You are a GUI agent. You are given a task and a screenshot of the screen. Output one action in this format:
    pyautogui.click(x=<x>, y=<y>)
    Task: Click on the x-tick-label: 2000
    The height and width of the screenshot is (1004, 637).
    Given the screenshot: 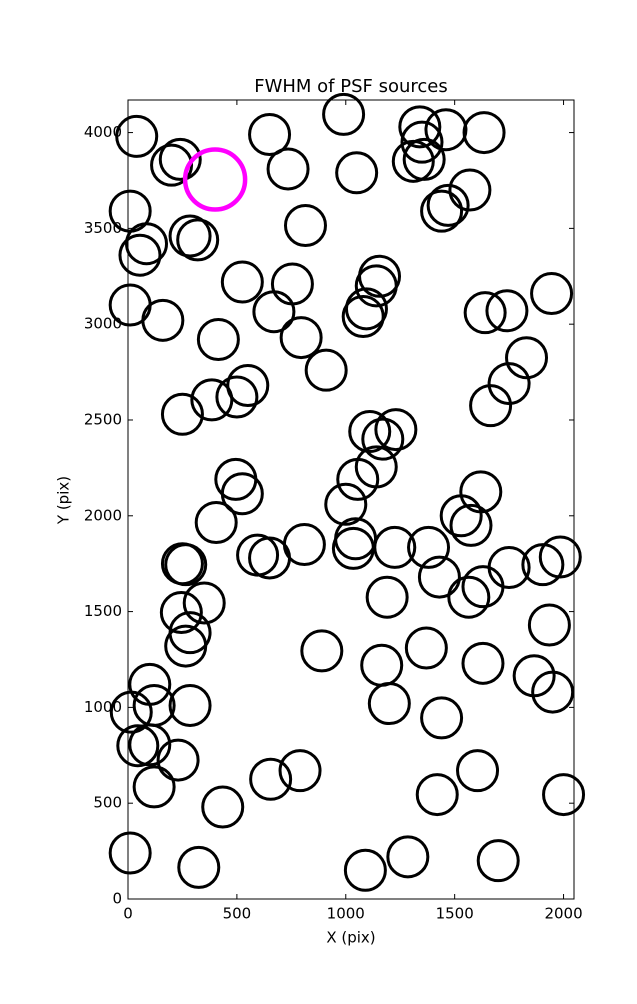 What is the action you would take?
    pyautogui.click(x=563, y=914)
    